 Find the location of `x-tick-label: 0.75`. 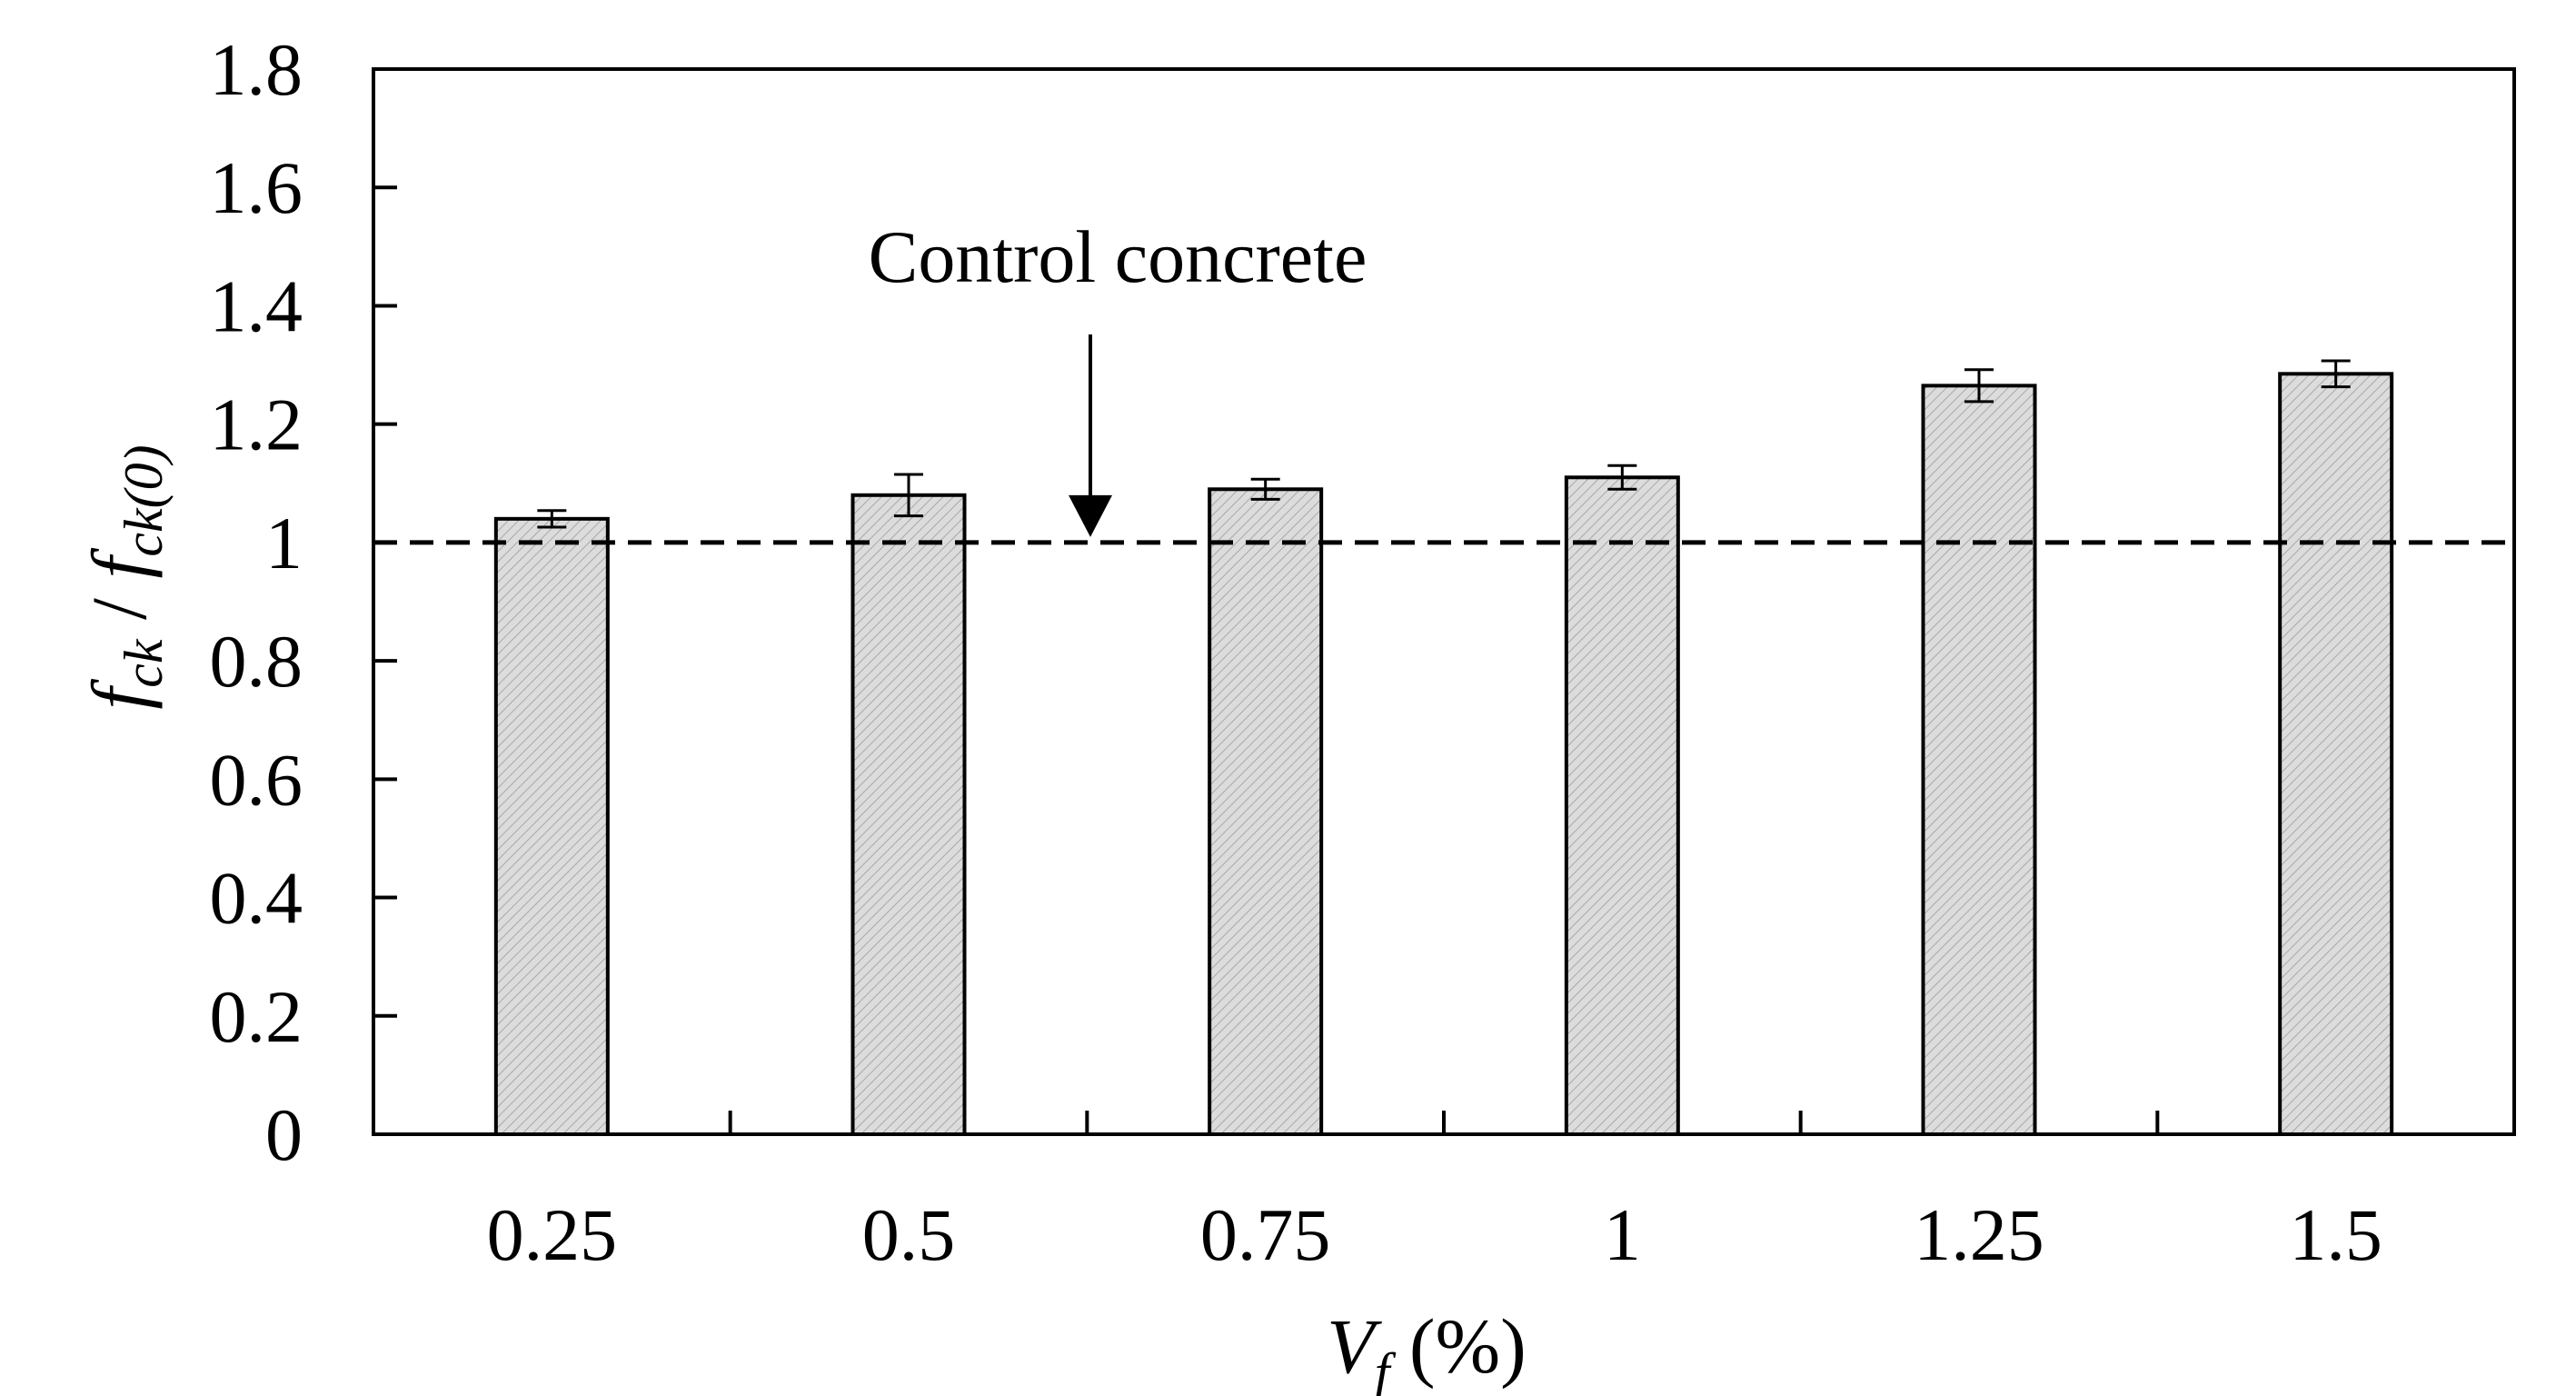

x-tick-label: 0.75 is located at coordinates (1265, 1234).